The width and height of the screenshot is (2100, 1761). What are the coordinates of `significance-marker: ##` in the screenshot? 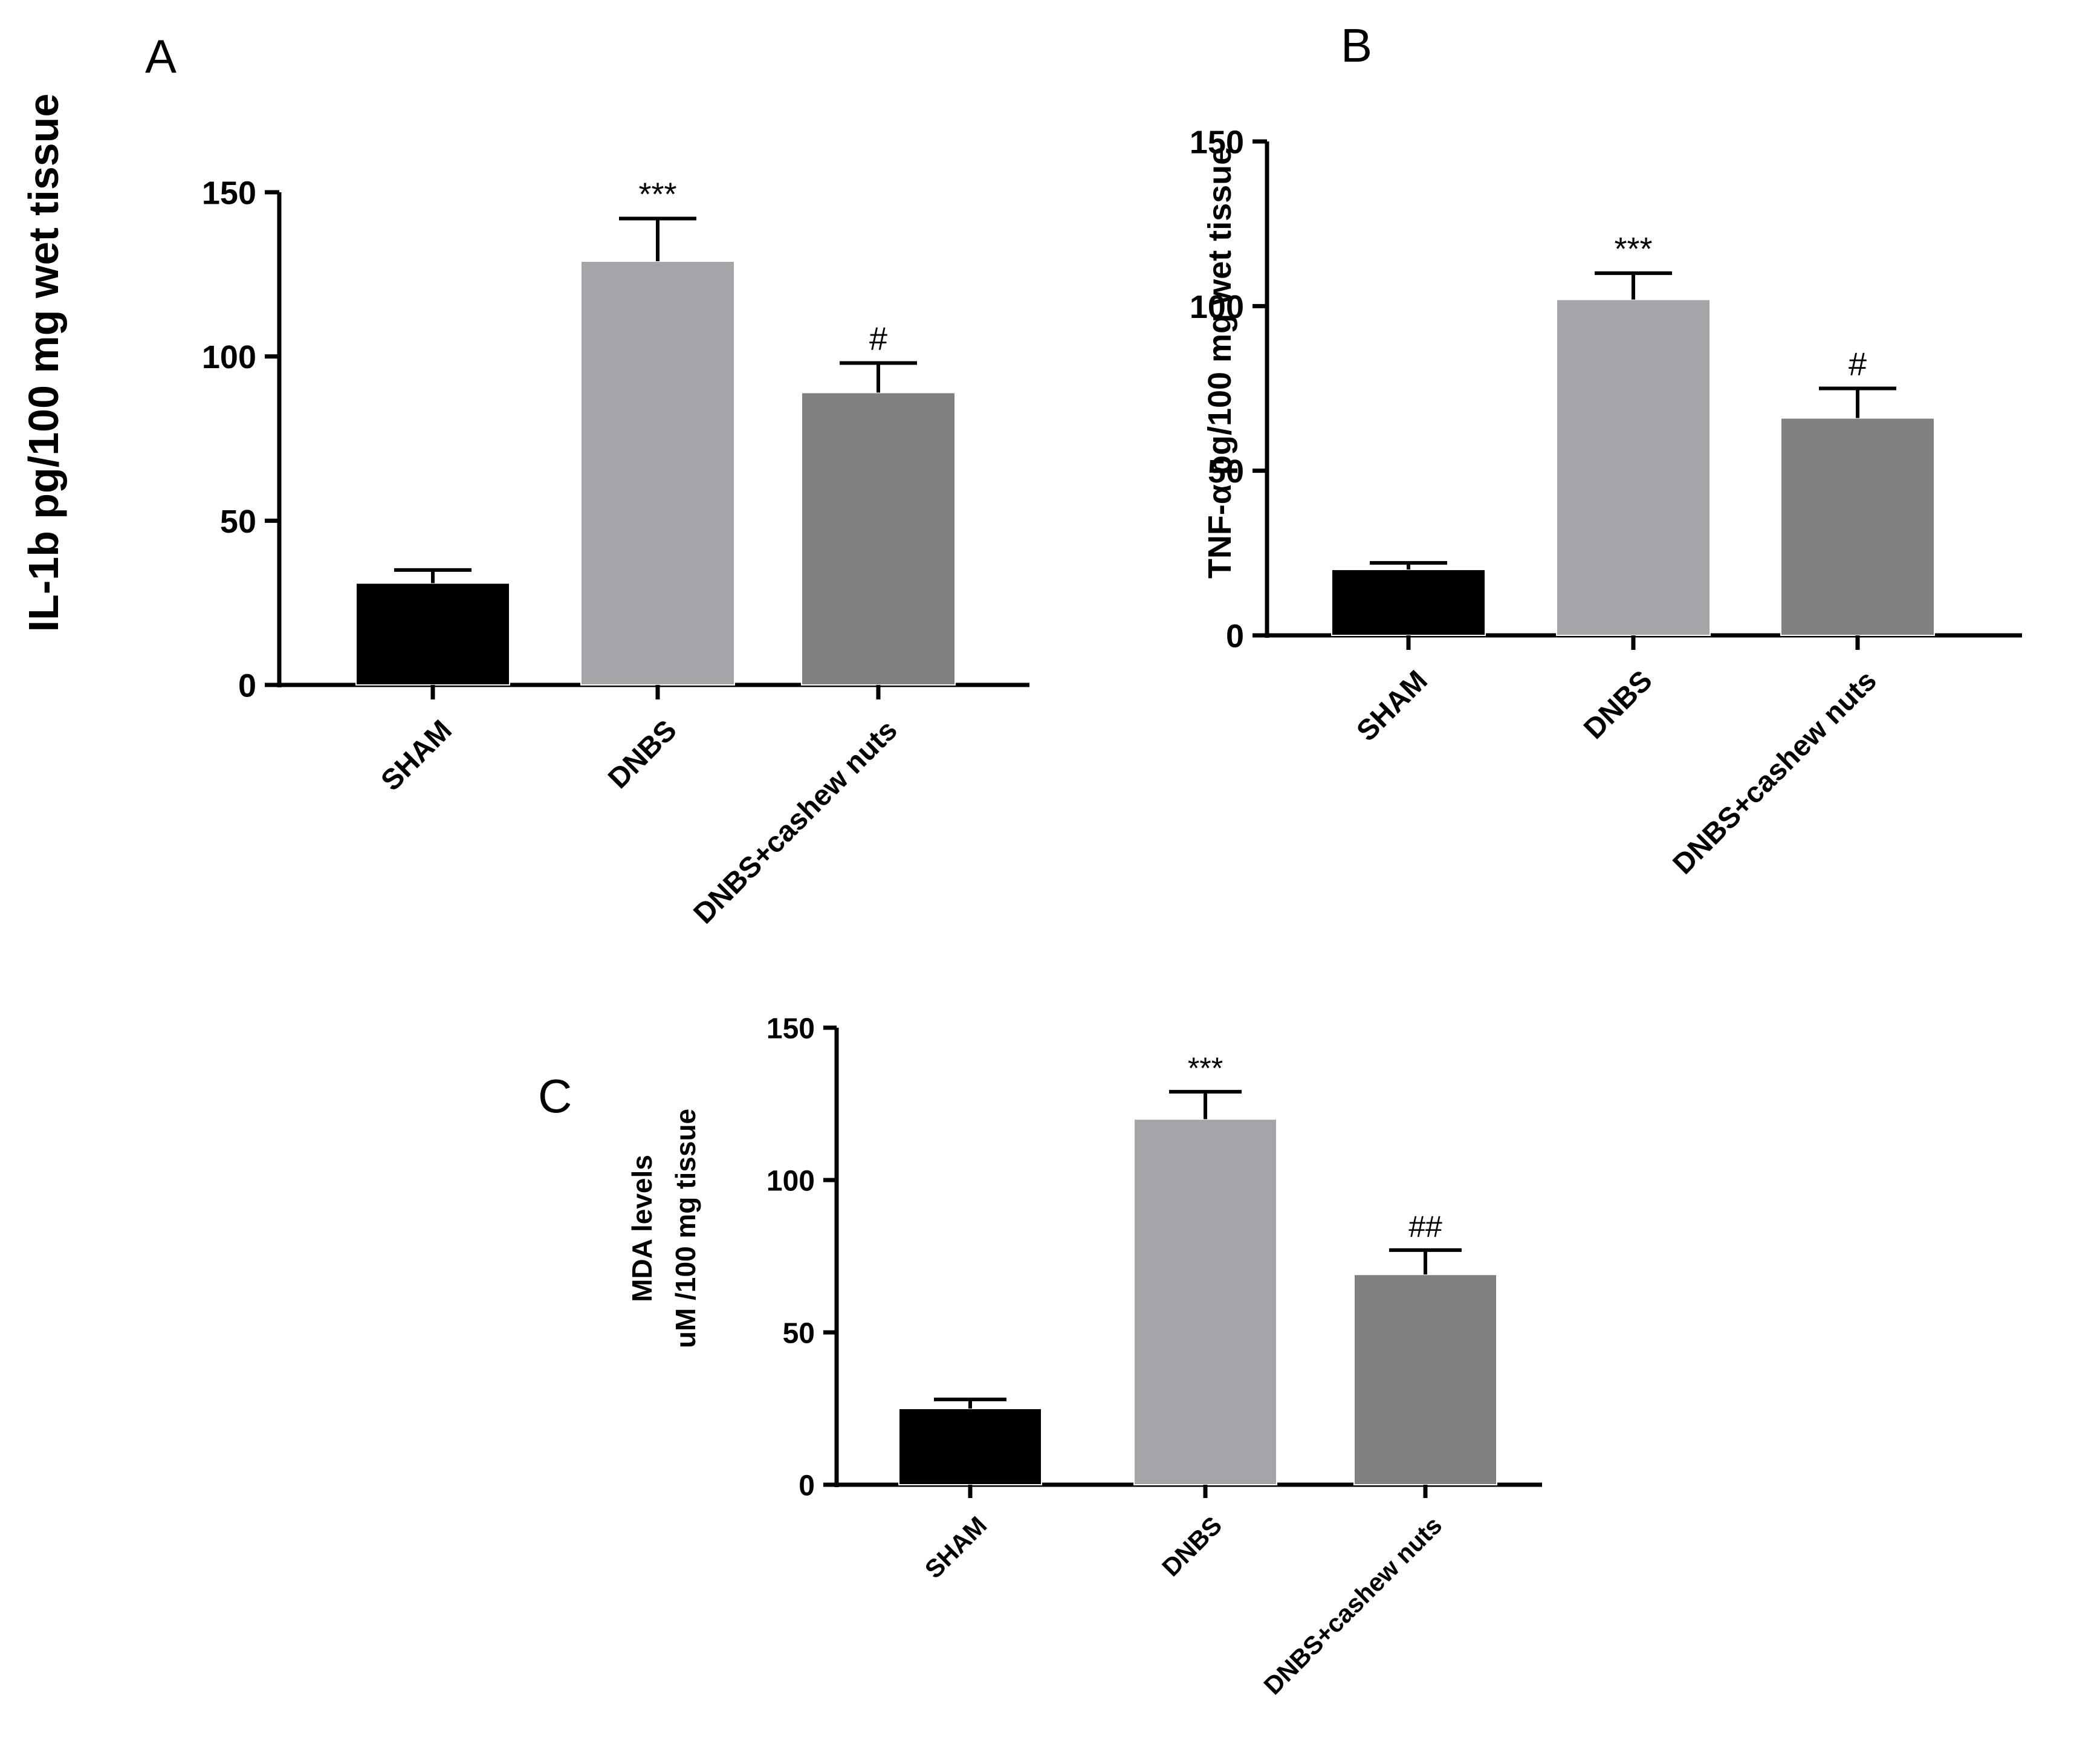 It's located at (1425, 1227).